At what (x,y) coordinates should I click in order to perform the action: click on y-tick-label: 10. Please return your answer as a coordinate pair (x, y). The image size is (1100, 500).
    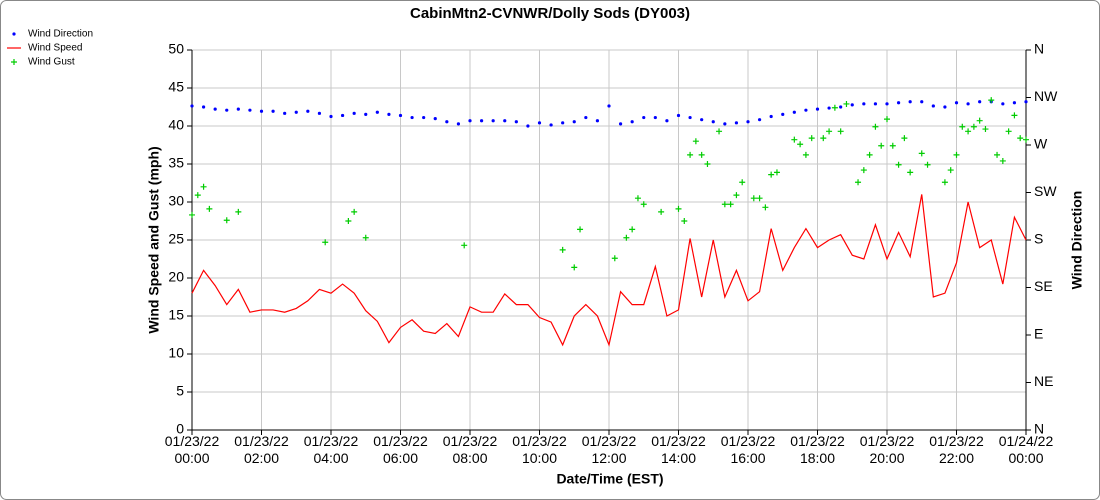
    Looking at the image, I should click on (176, 353).